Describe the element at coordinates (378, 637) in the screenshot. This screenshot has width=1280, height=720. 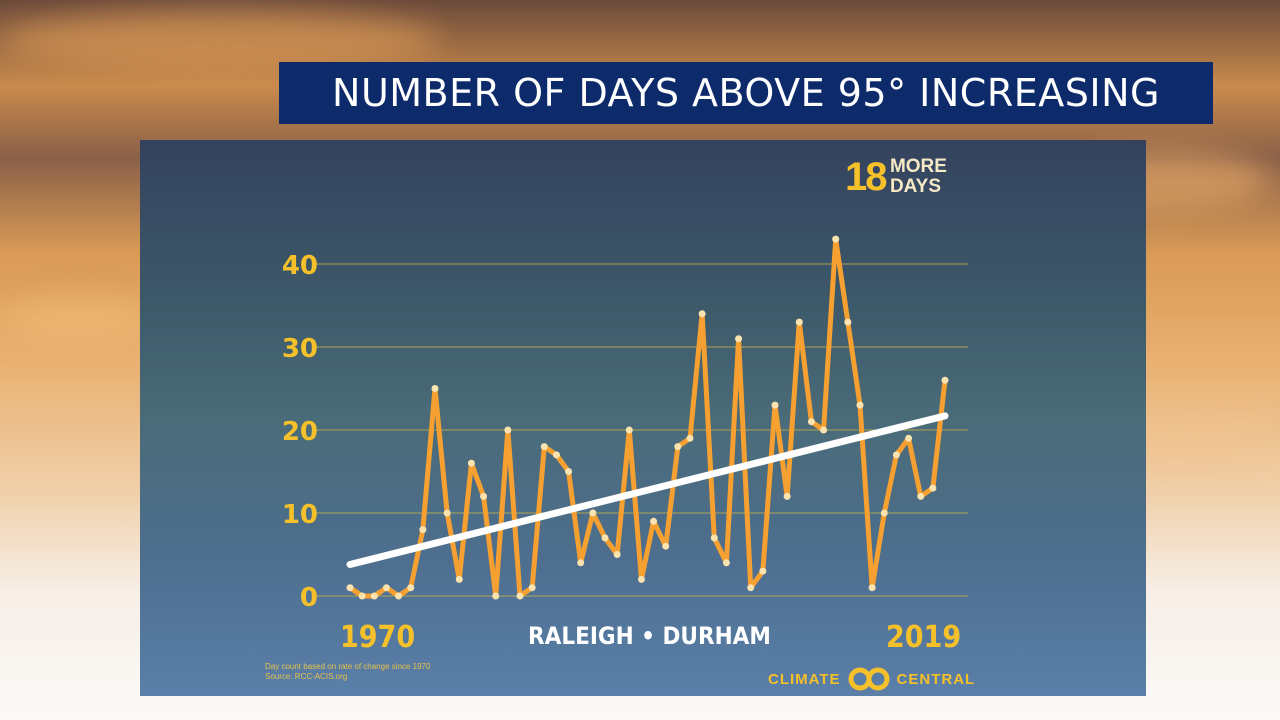
I see `start-year-label: 1970` at that location.